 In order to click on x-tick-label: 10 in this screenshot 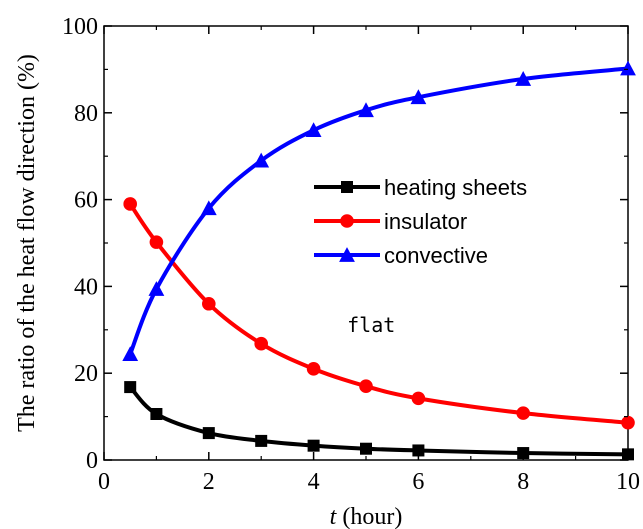, I will do `click(628, 482)`.